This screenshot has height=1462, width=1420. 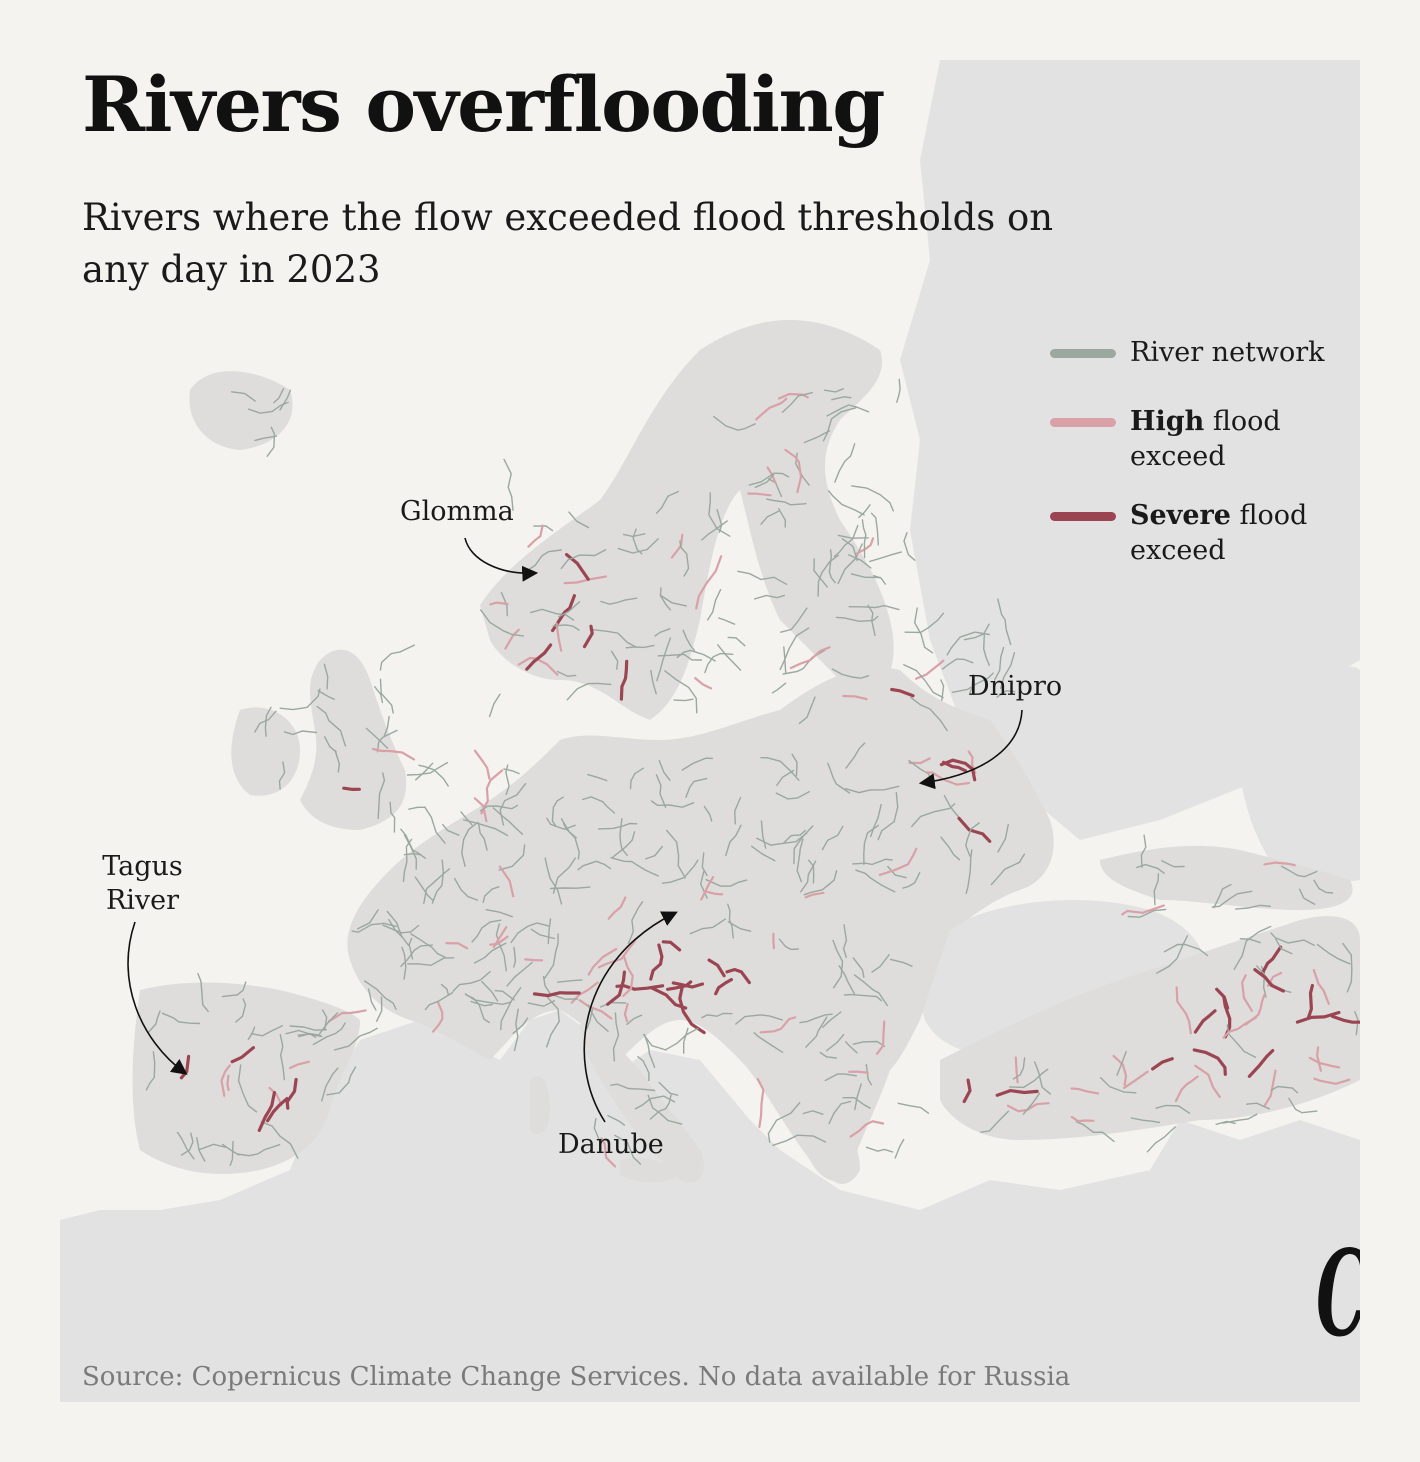 I want to click on legend-swatch-river-network, so click(x=1083, y=353).